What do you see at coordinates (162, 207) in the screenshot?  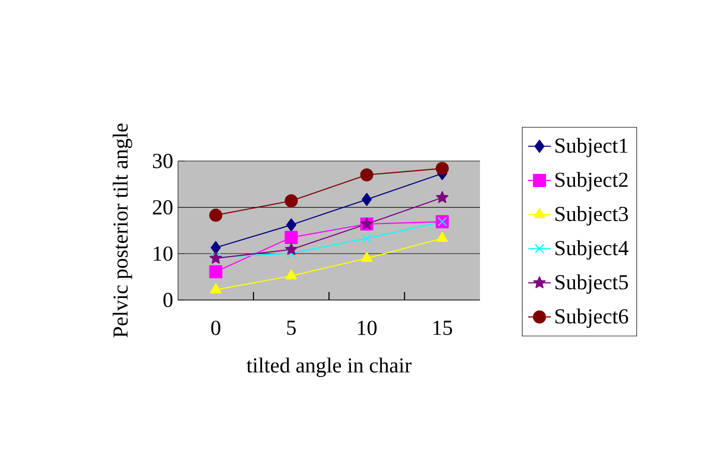 I see `y-tick-label: 20` at bounding box center [162, 207].